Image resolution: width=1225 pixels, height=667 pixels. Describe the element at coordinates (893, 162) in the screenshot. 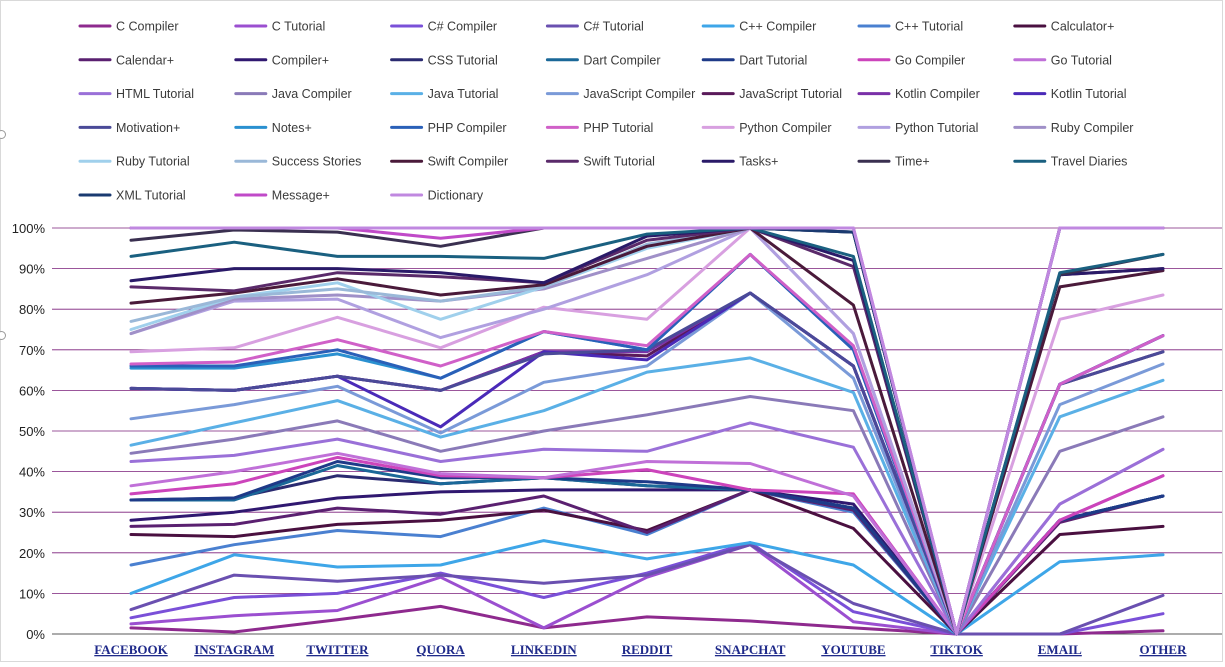

I see `legend-item-time: Time+` at that location.